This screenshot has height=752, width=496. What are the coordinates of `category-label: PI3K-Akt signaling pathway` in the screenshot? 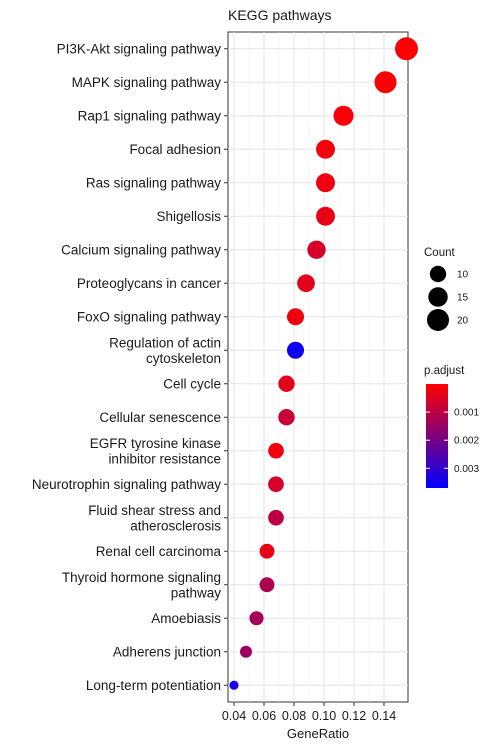 It's located at (139, 49).